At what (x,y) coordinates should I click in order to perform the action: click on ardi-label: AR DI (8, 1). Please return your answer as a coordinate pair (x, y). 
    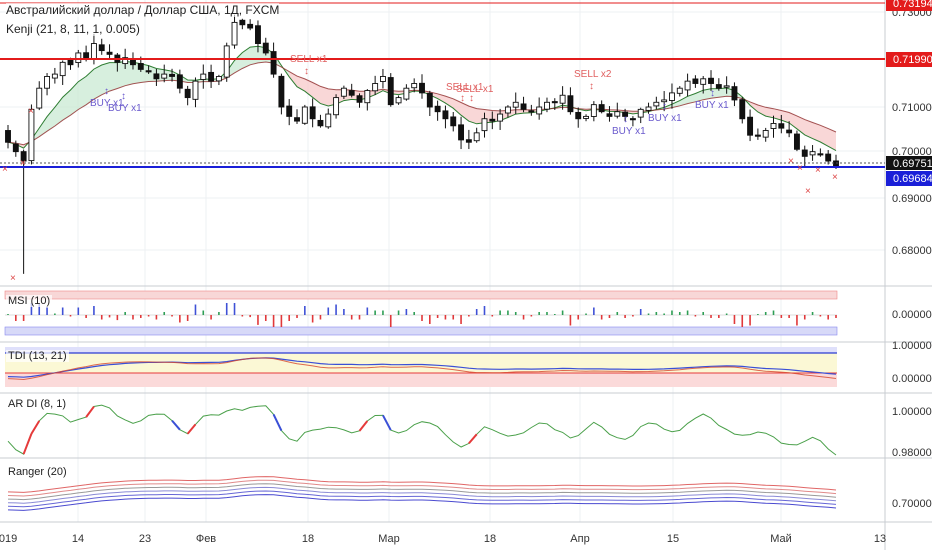
    Looking at the image, I should click on (37, 404).